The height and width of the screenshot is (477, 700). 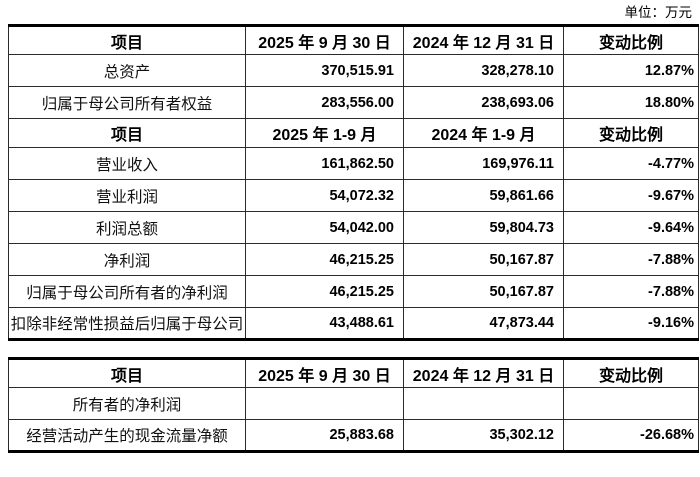 I want to click on table-row: 归属于母公司所有者的净利润 46,215.25 50,167.87 -7.88%, so click(x=353, y=291).